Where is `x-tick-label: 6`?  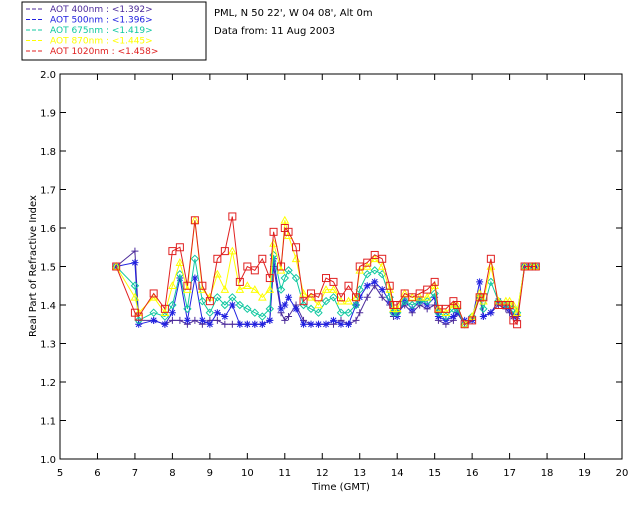
x-tick-label: 6 is located at coordinates (97, 473).